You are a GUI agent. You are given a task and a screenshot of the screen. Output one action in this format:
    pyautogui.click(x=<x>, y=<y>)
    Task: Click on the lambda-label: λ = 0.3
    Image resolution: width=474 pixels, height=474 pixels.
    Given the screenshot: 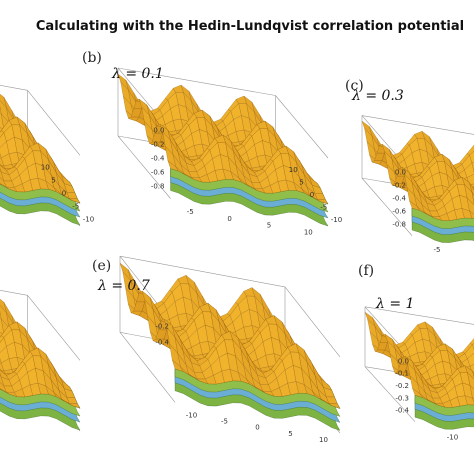 What is the action you would take?
    pyautogui.click(x=377, y=96)
    